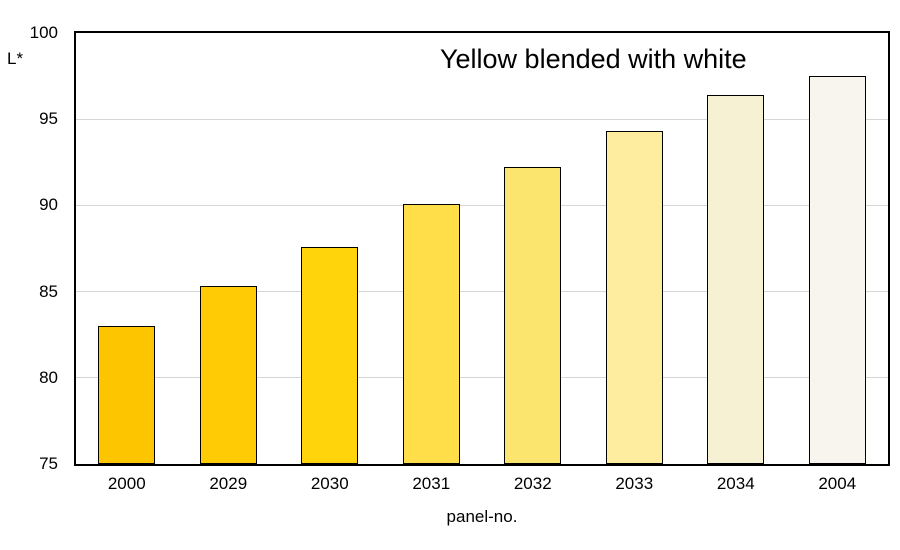 The height and width of the screenshot is (550, 900). Describe the element at coordinates (735, 483) in the screenshot. I see `x-tick-label-2034: 2034` at that location.